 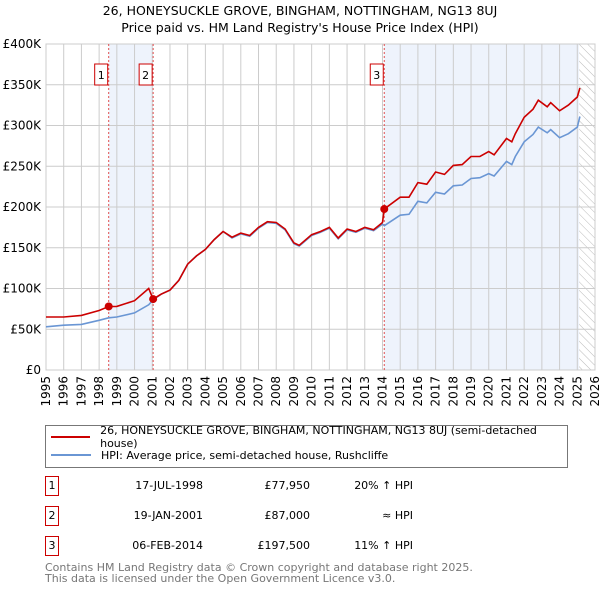 What do you see at coordinates (329, 391) in the screenshot?
I see `x-tick-label: 2011` at bounding box center [329, 391].